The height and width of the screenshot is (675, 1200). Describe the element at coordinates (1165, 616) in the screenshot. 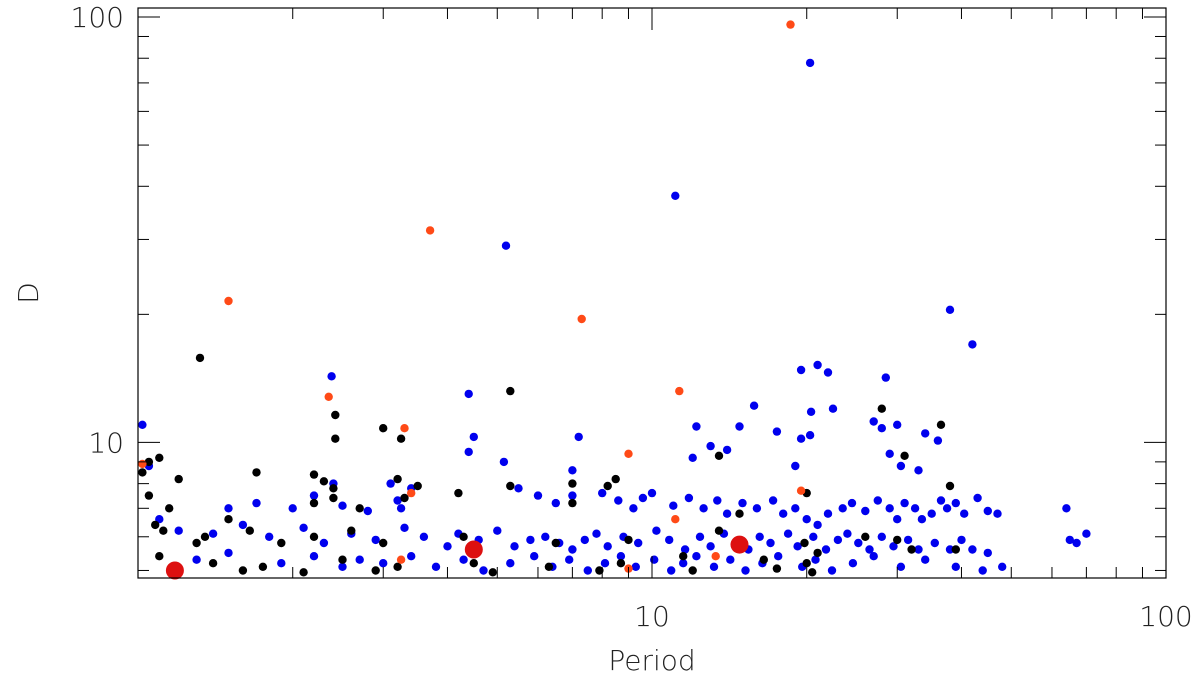

I see `x-tick-label: 100` at that location.